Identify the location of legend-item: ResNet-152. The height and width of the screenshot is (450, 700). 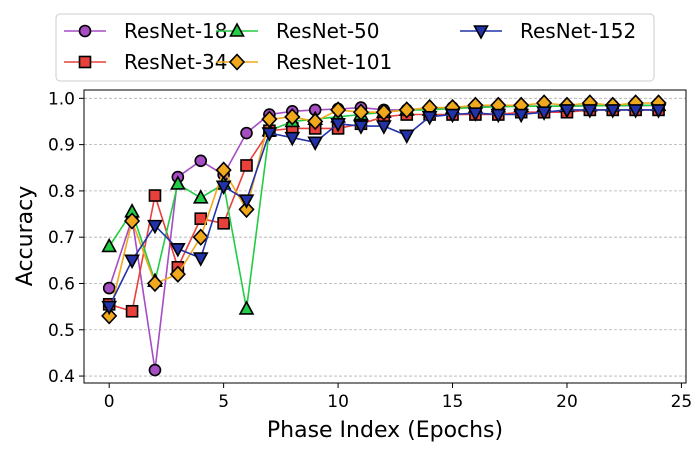
(548, 31).